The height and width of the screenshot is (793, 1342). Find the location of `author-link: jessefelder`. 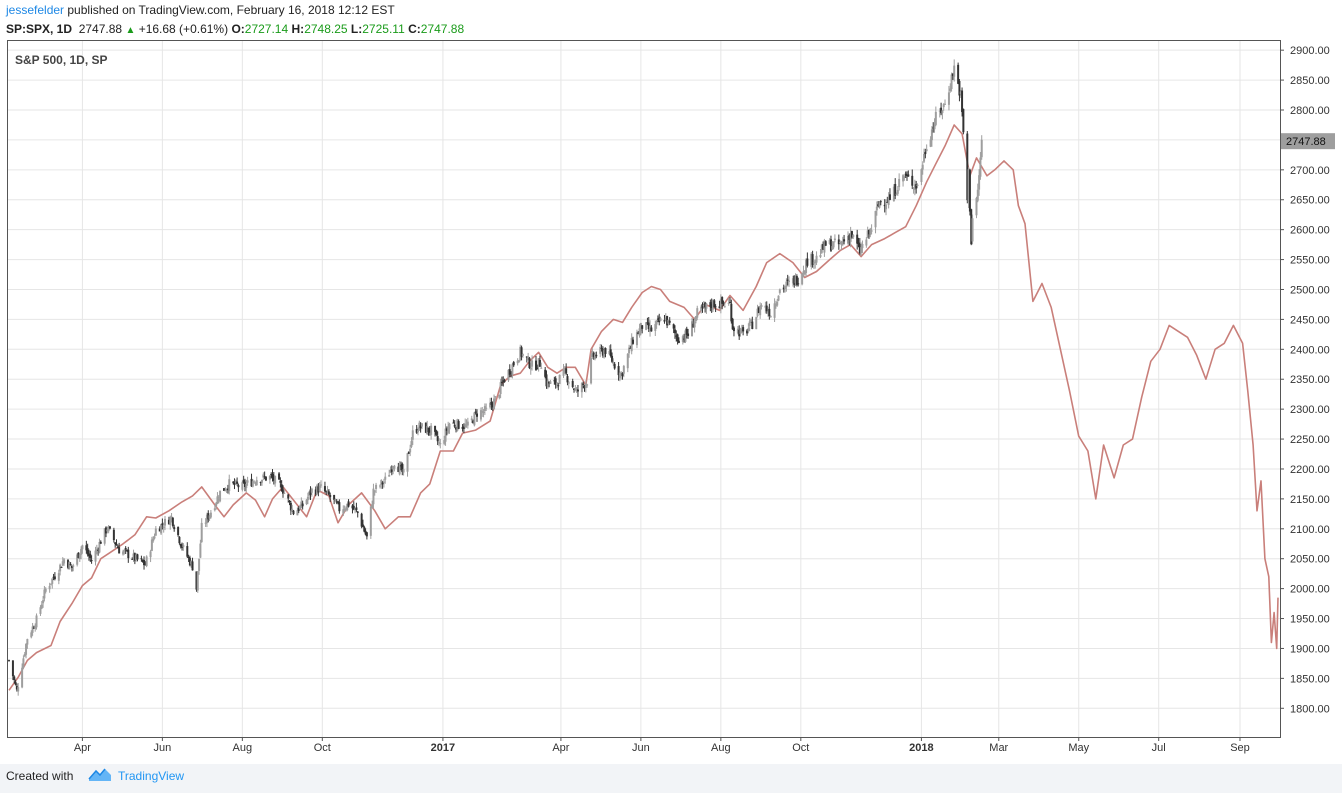

author-link: jessefelder is located at coordinates (35, 10).